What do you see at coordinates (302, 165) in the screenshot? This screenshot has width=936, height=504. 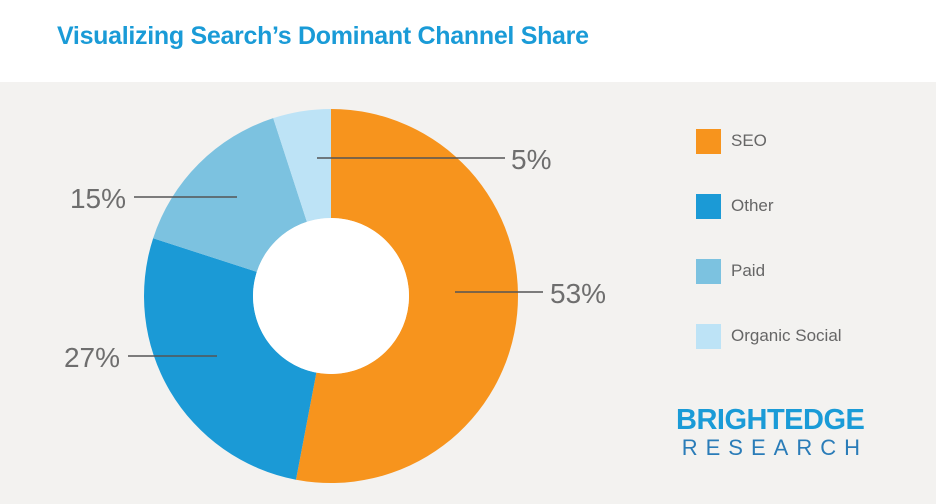 I see `slice-organic-social` at bounding box center [302, 165].